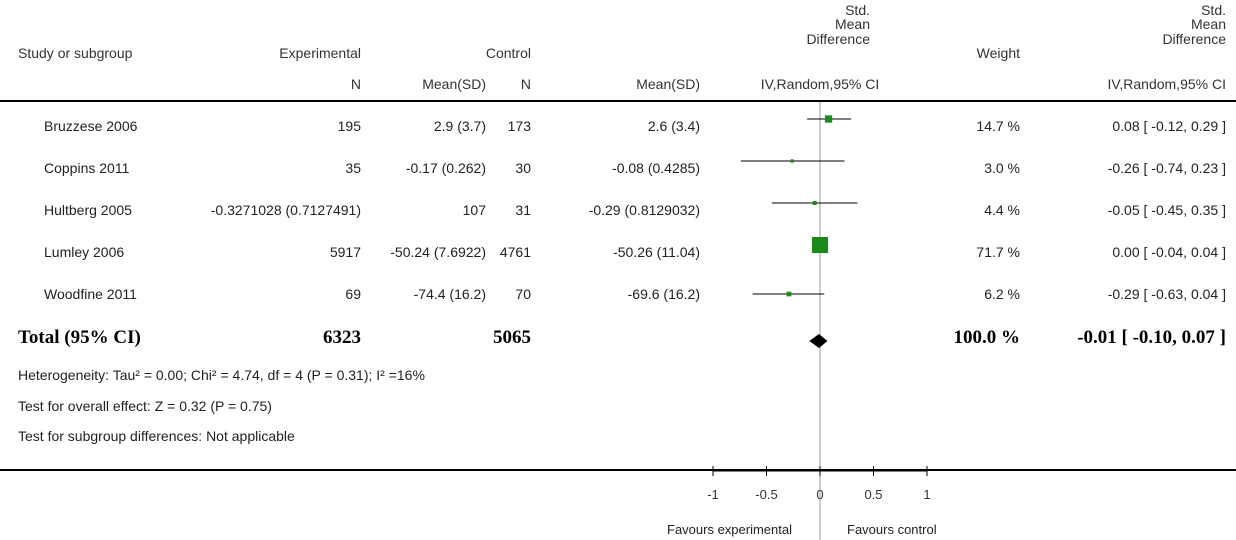 Image resolution: width=1236 pixels, height=540 pixels. Describe the element at coordinates (1169, 126) in the screenshot. I see `study-ci-text: 0.08 [ -0.12, 0.29 ]` at that location.